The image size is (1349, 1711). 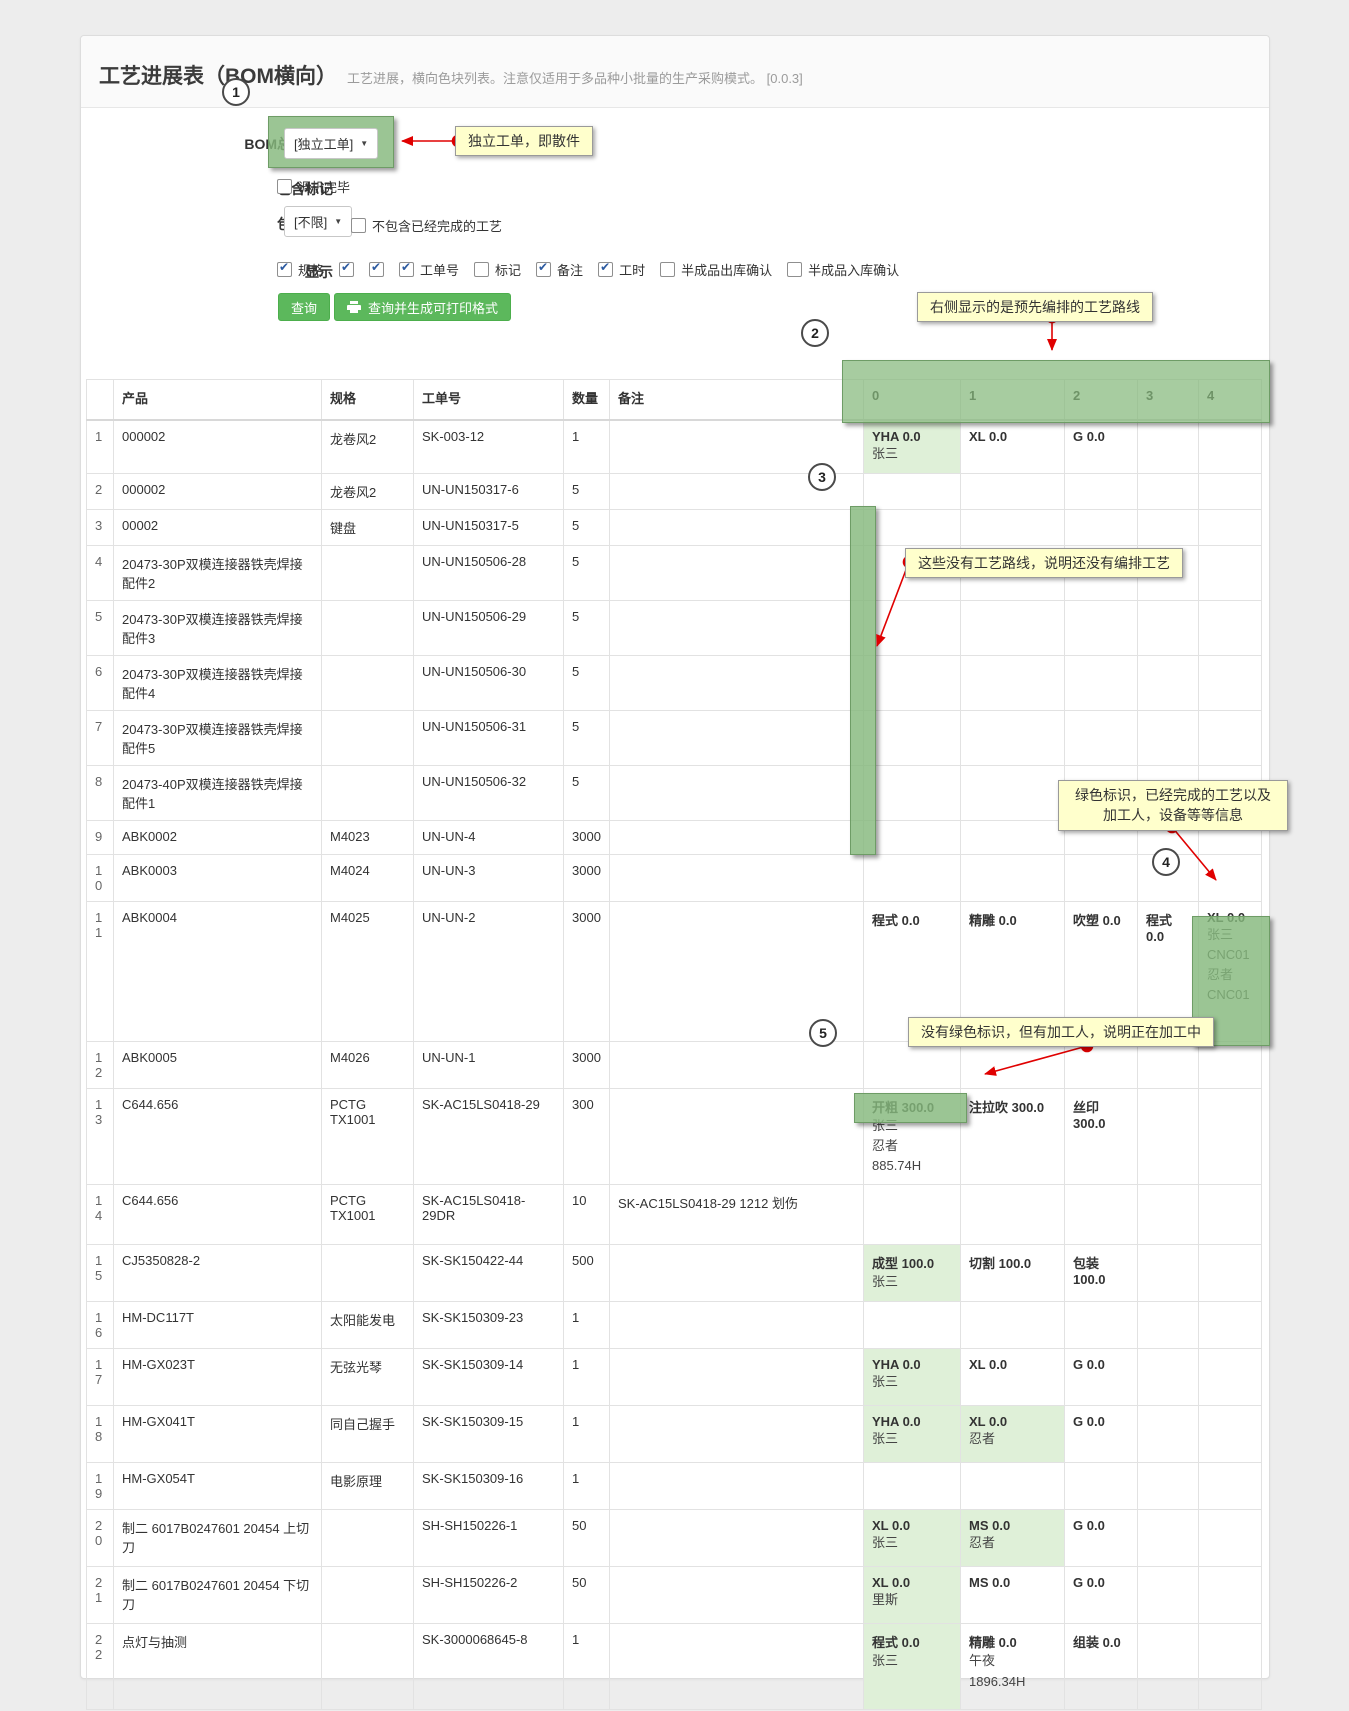 What do you see at coordinates (1230, 400) in the screenshot?
I see `step-col-header: 4` at bounding box center [1230, 400].